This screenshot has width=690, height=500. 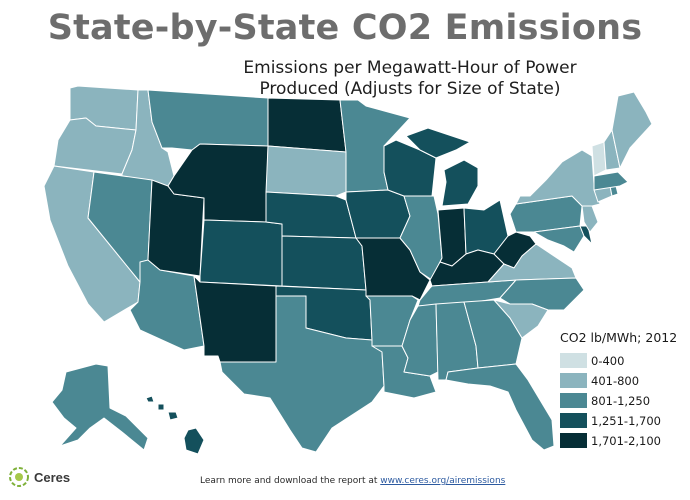 What do you see at coordinates (558, 178) in the screenshot?
I see `state-NY` at bounding box center [558, 178].